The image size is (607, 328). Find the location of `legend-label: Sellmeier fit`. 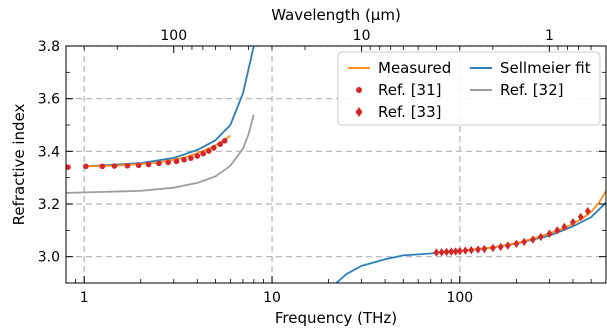

legend-label: Sellmeier fit is located at coordinates (545, 68).